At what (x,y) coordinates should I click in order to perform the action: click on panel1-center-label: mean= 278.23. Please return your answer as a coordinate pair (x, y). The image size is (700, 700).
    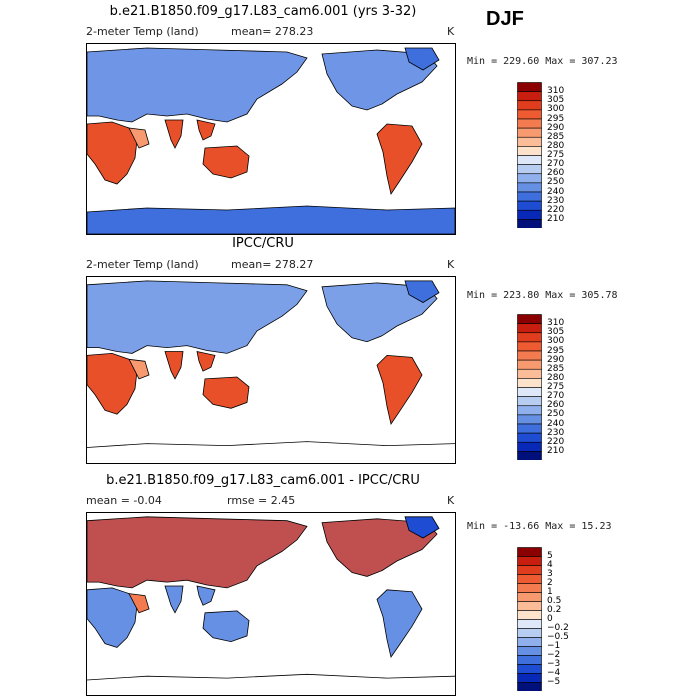
    Looking at the image, I should click on (272, 31).